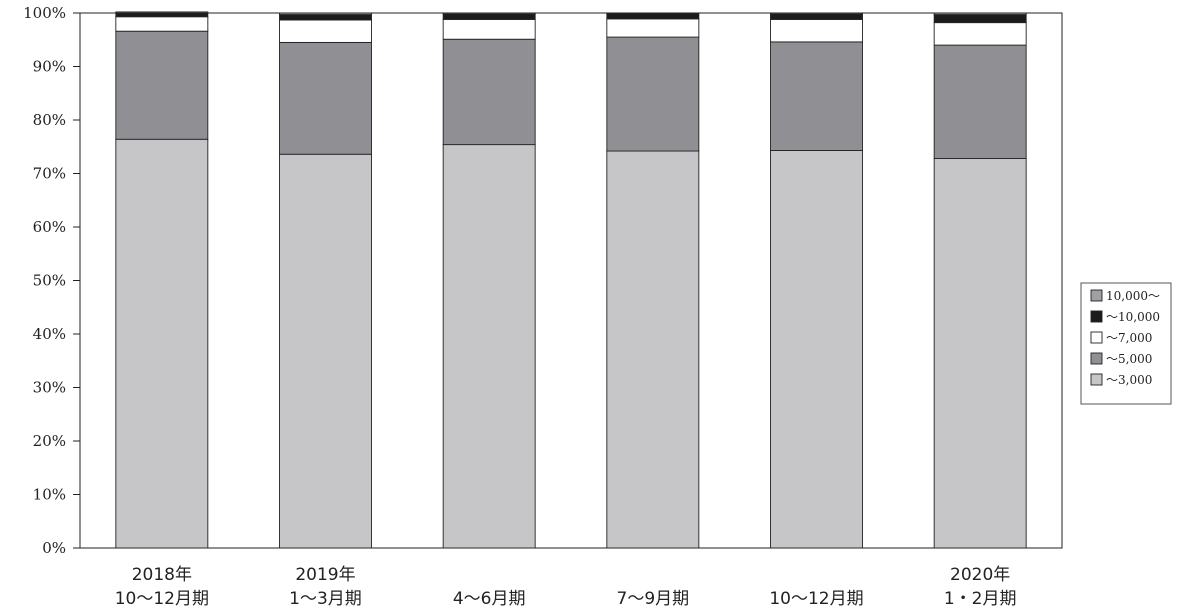 Image resolution: width=1180 pixels, height=615 pixels. What do you see at coordinates (980, 599) in the screenshot?
I see `x-tick-label: 1・2月期` at bounding box center [980, 599].